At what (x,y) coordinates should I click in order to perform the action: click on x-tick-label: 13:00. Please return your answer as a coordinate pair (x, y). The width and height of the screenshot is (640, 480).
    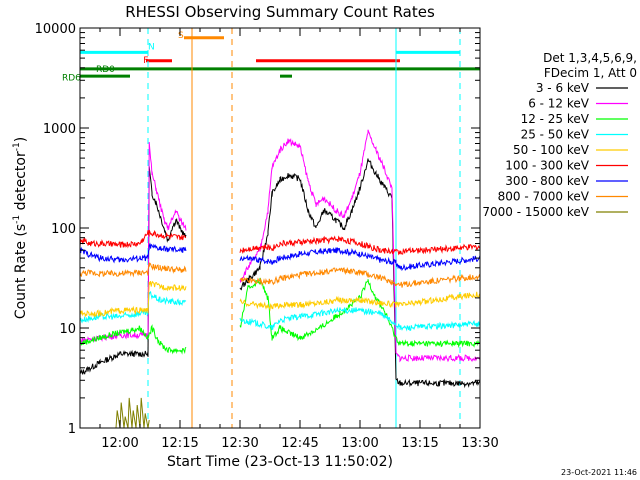
    Looking at the image, I should click on (359, 443).